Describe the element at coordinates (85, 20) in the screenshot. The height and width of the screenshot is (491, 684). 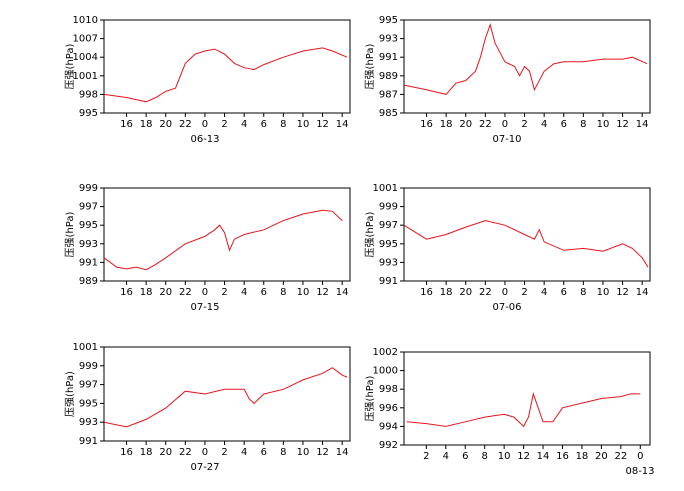
I see `y-tick-label: 1010` at that location.